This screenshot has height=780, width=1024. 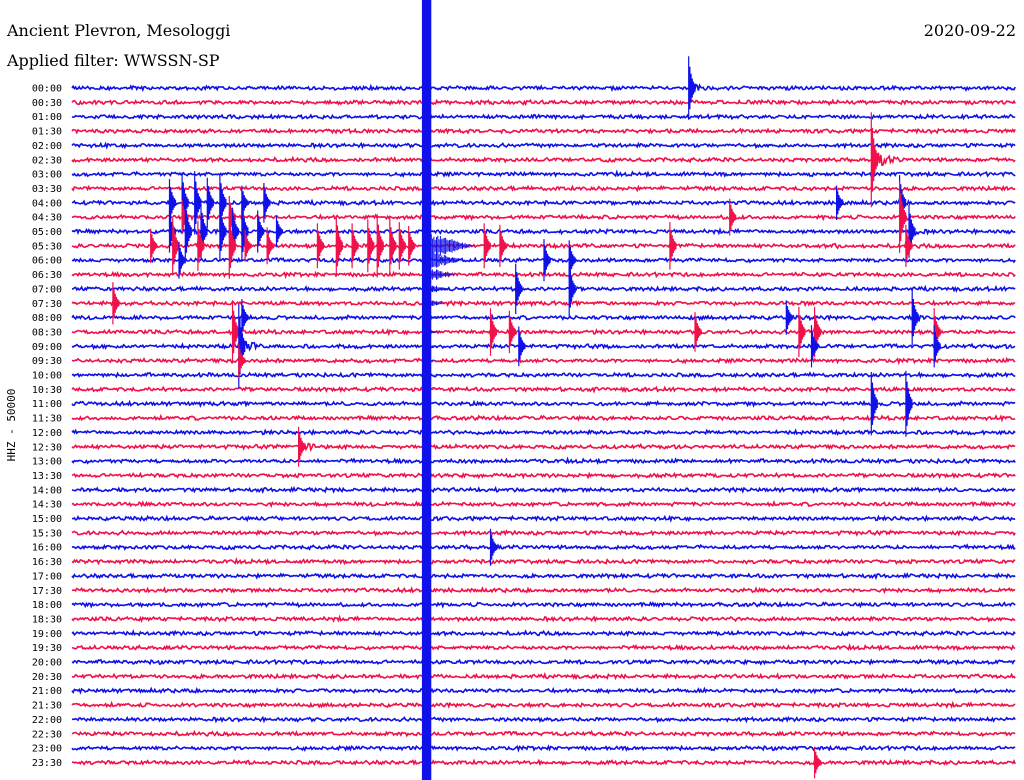 I want to click on row-time-label: 12:00, so click(x=47, y=433).